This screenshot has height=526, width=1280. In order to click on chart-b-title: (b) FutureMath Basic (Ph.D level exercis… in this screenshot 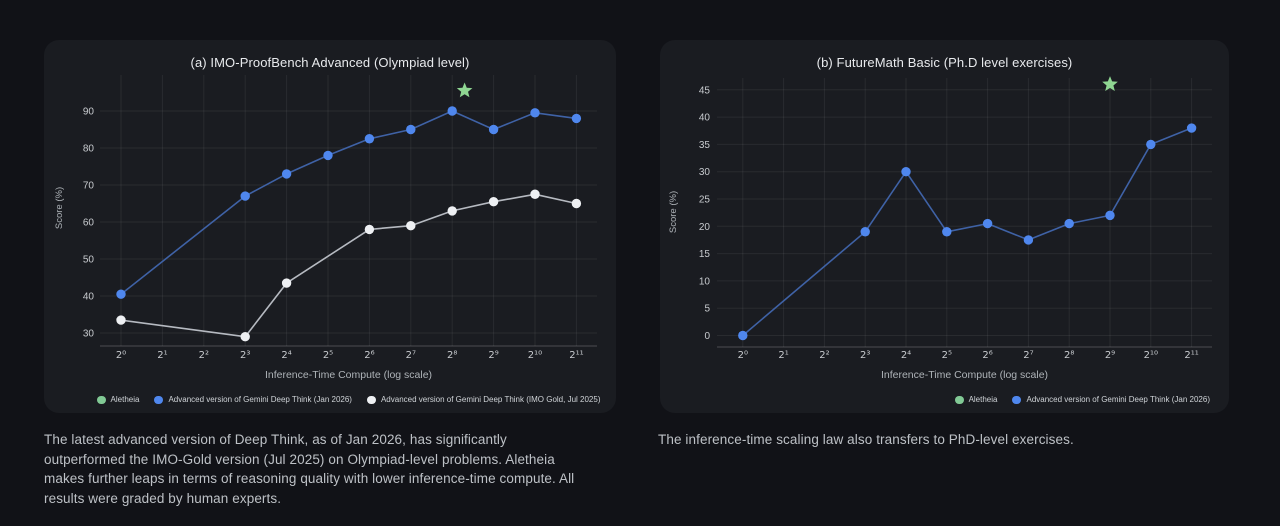, I will do `click(944, 62)`.